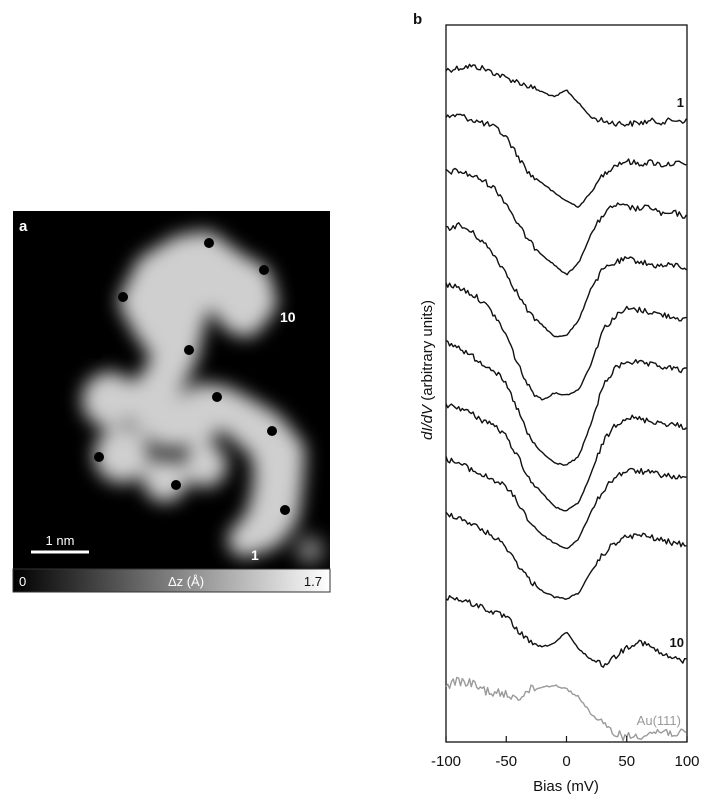  I want to click on panel-a-letter: a, so click(23, 226).